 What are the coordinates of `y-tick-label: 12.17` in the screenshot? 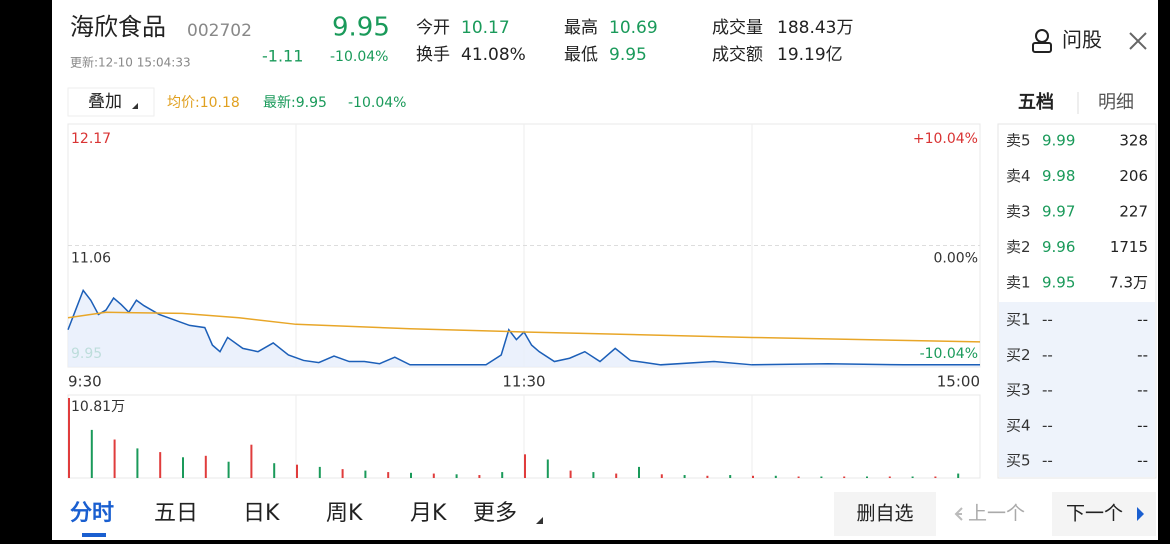 It's located at (91, 139).